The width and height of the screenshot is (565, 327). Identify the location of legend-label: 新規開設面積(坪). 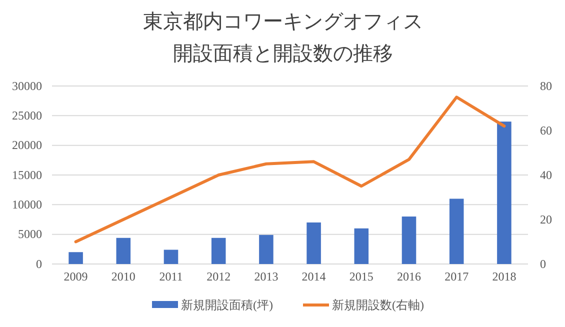
(227, 305).